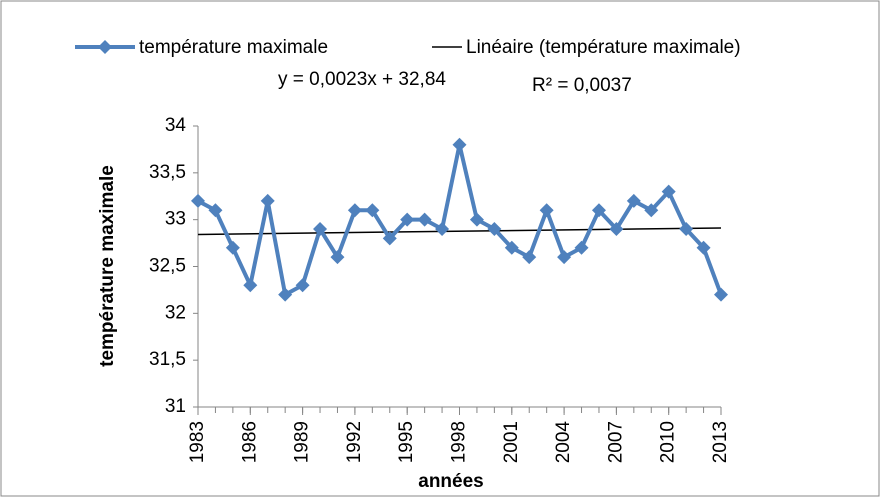 This screenshot has height=497, width=880. What do you see at coordinates (167, 266) in the screenshot?
I see `y-tick-label: 32,5` at bounding box center [167, 266].